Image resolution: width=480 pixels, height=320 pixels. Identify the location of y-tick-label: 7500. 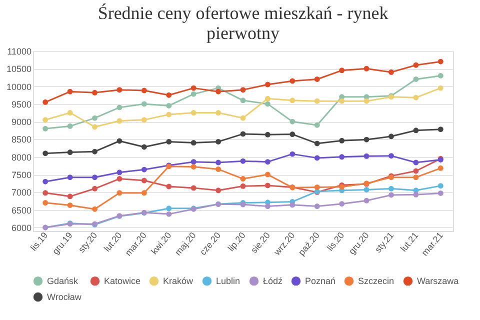
(21, 175).